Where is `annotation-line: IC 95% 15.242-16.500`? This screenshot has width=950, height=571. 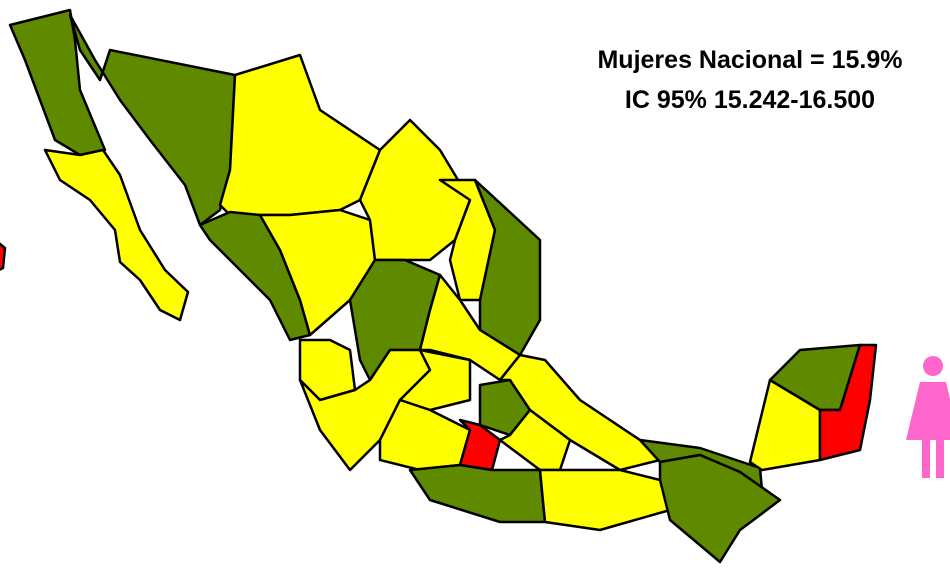 annotation-line: IC 95% 15.242-16.500 is located at coordinates (750, 100).